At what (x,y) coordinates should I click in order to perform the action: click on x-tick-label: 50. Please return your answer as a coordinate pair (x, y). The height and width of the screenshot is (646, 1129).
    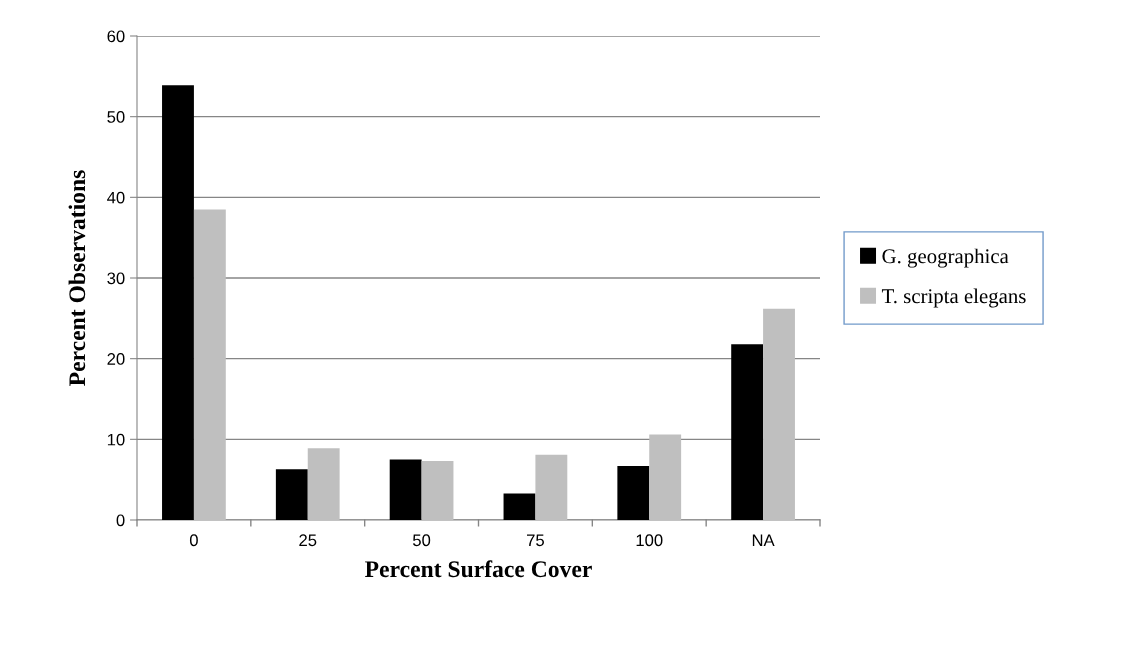
    Looking at the image, I should click on (421, 540).